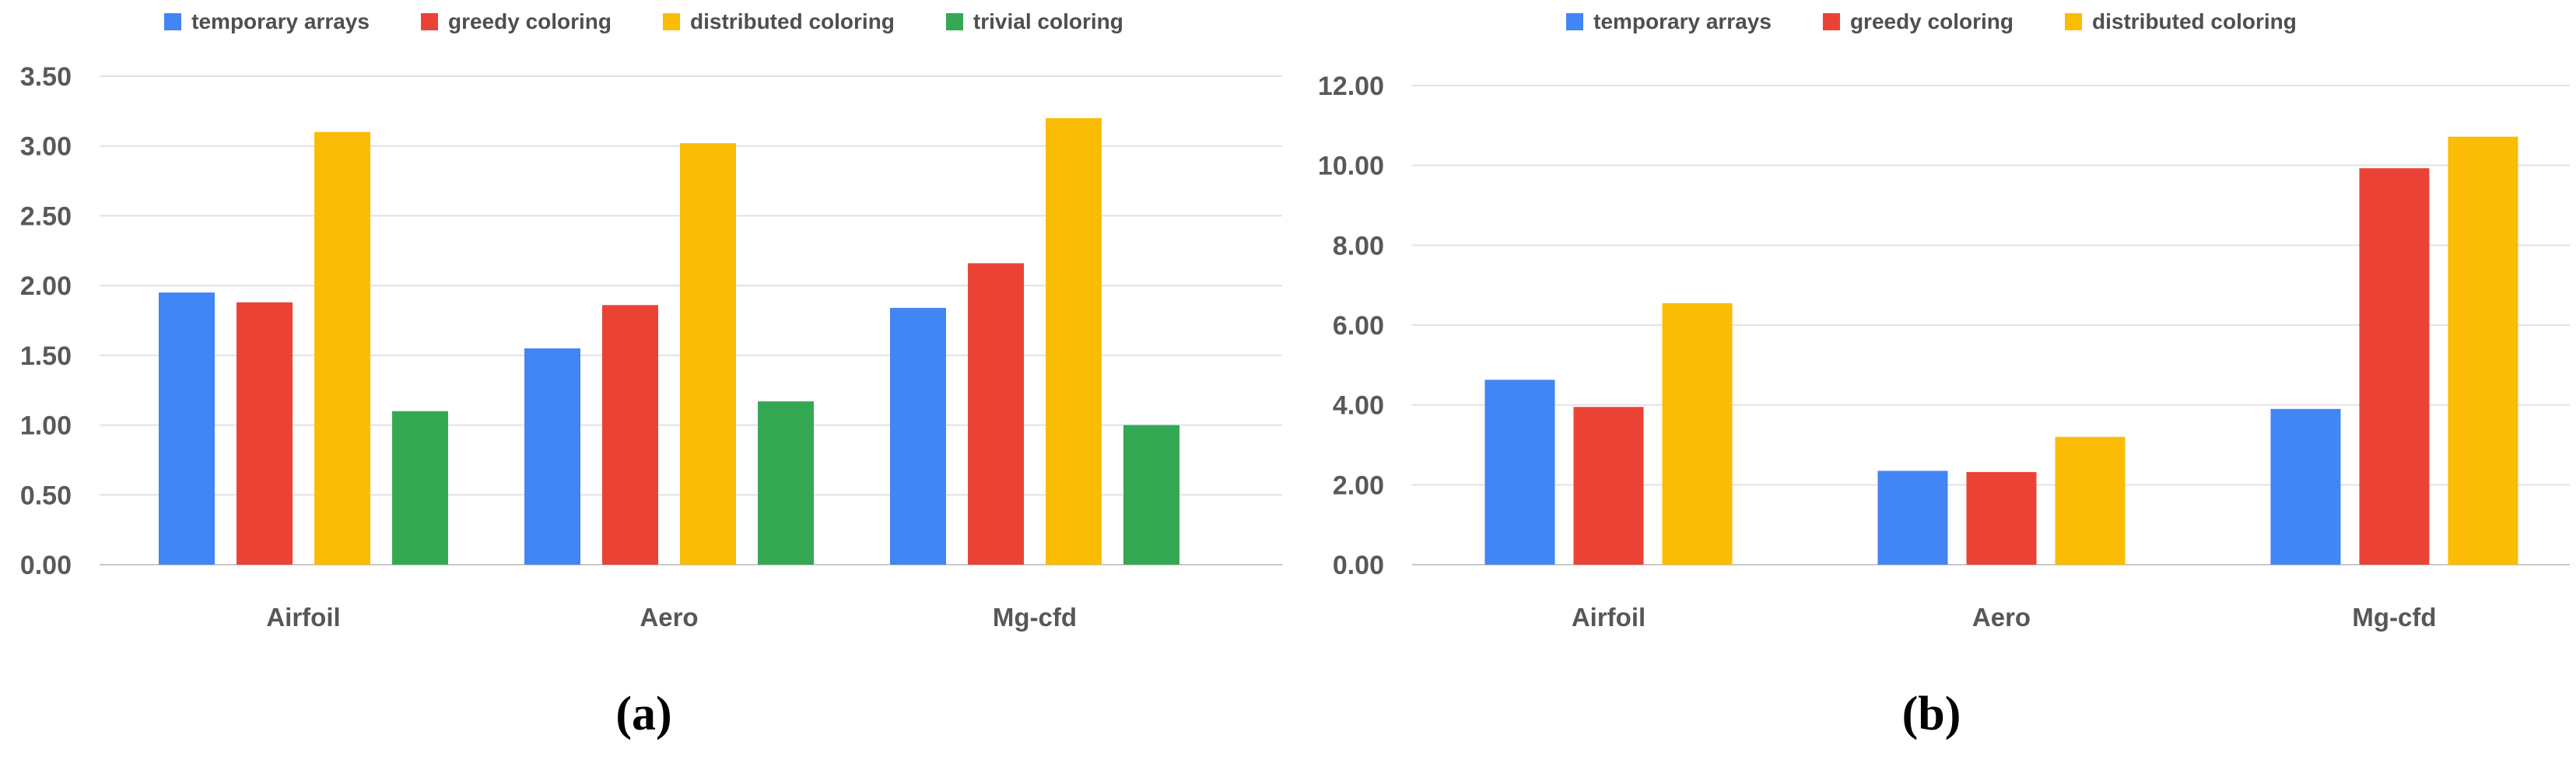 This screenshot has width=2576, height=777. What do you see at coordinates (1358, 406) in the screenshot?
I see `y-tick-label: 4.00` at bounding box center [1358, 406].